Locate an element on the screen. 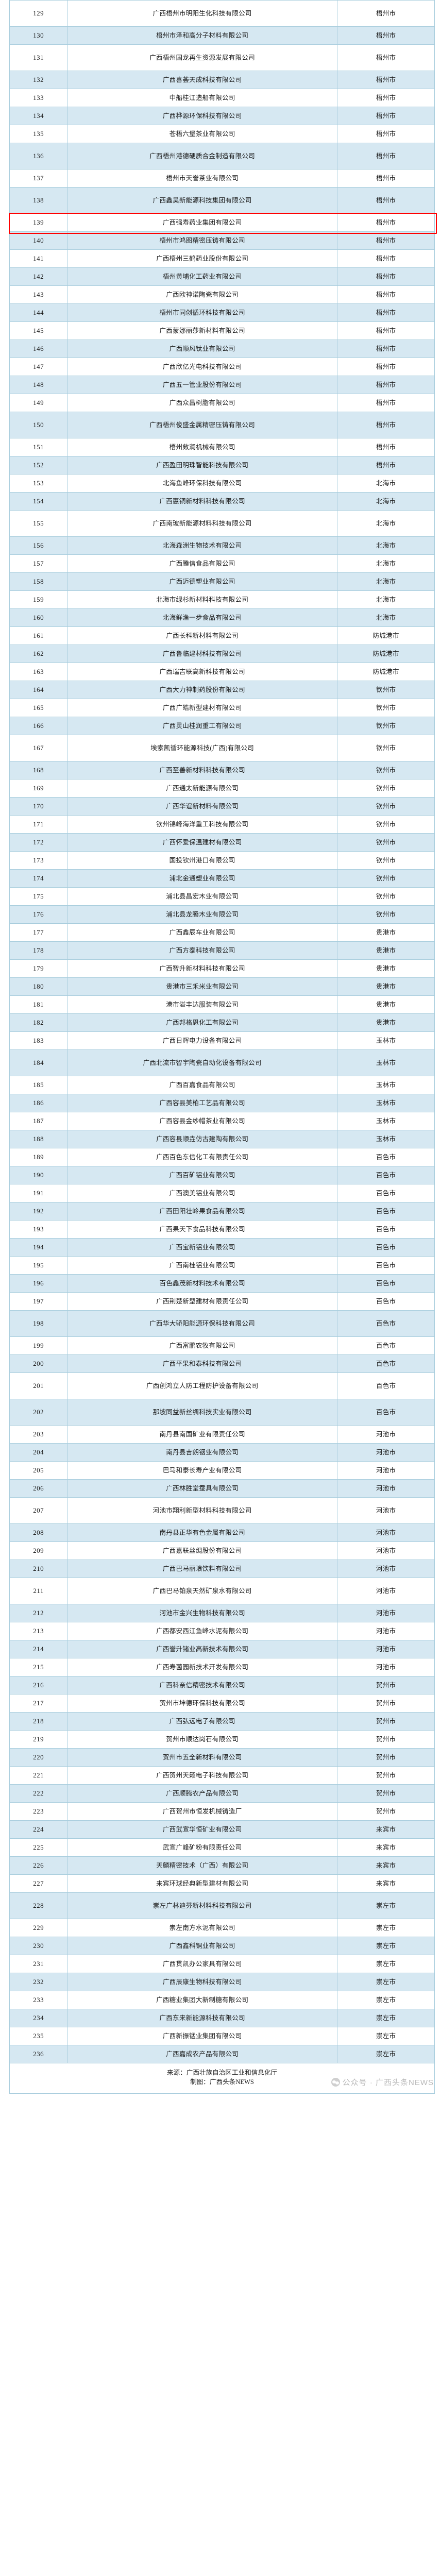  row-index: 167 is located at coordinates (38, 748).